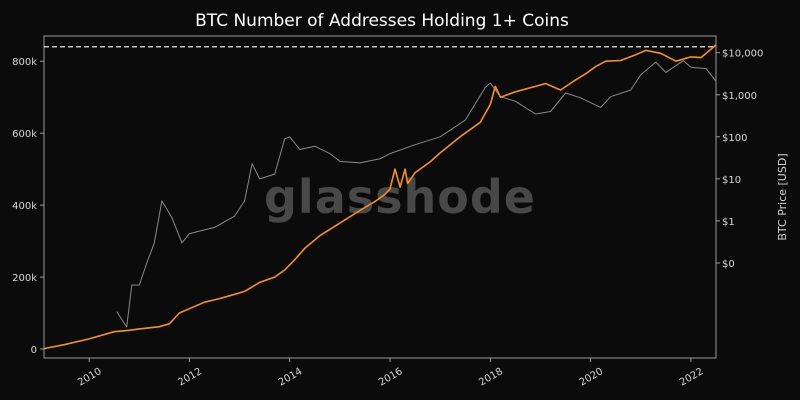 This screenshot has width=800, height=400. Describe the element at coordinates (739, 96) in the screenshot. I see `y-right-tick-label: $1,000` at that location.